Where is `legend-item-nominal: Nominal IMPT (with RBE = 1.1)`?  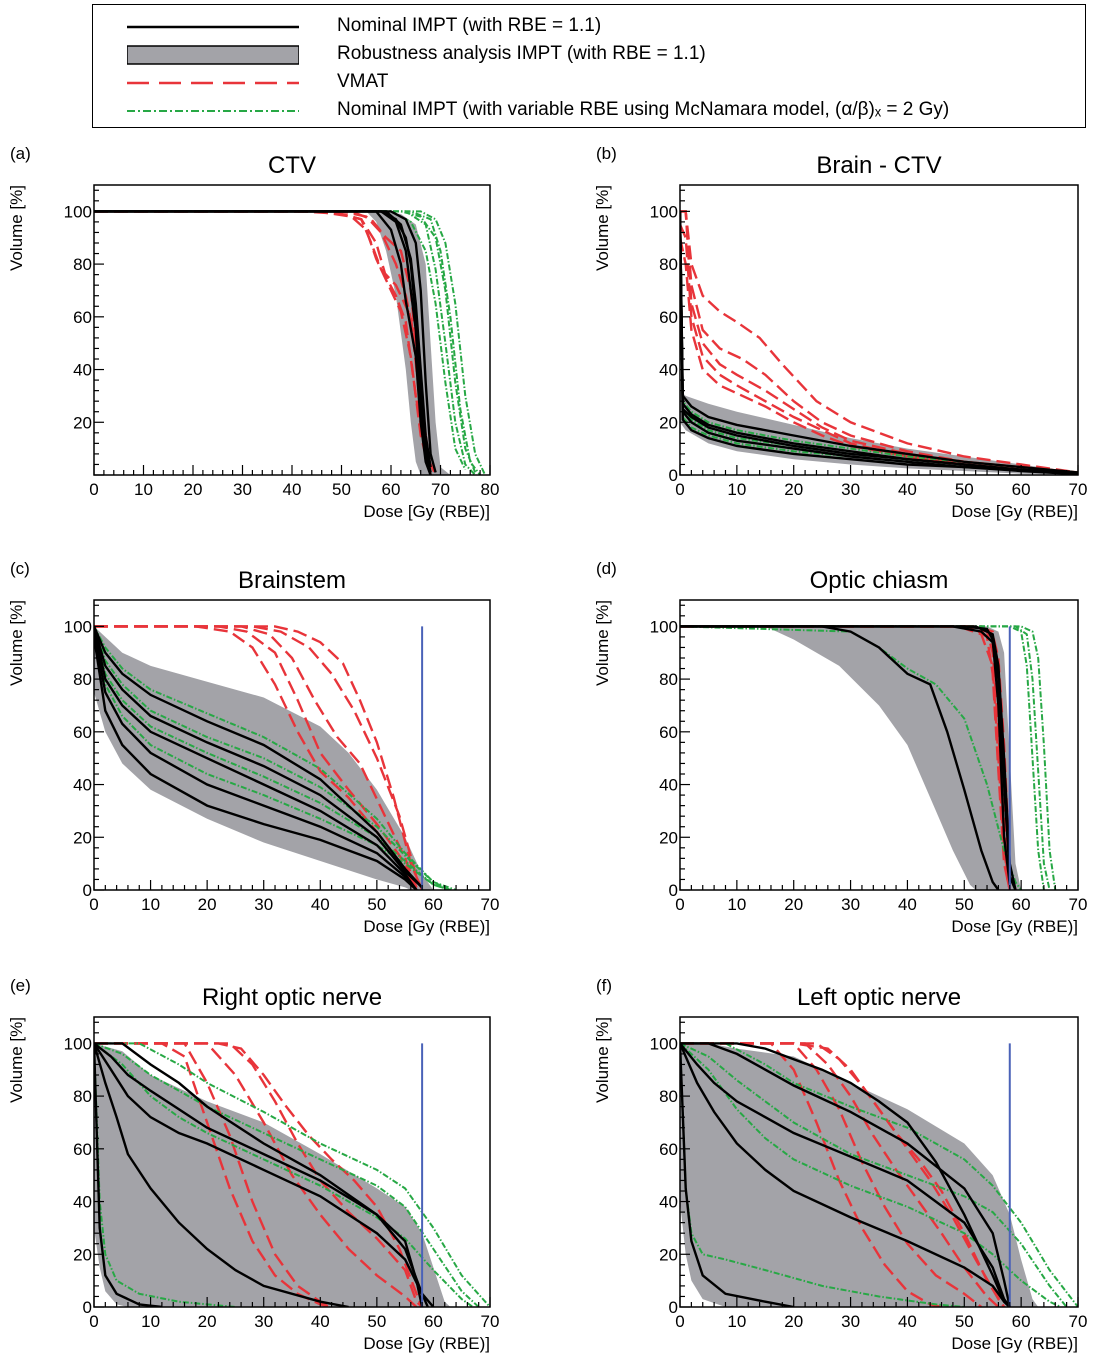
legend-item-nominal: Nominal IMPT (with RBE = 1.1) is located at coordinates (589, 27).